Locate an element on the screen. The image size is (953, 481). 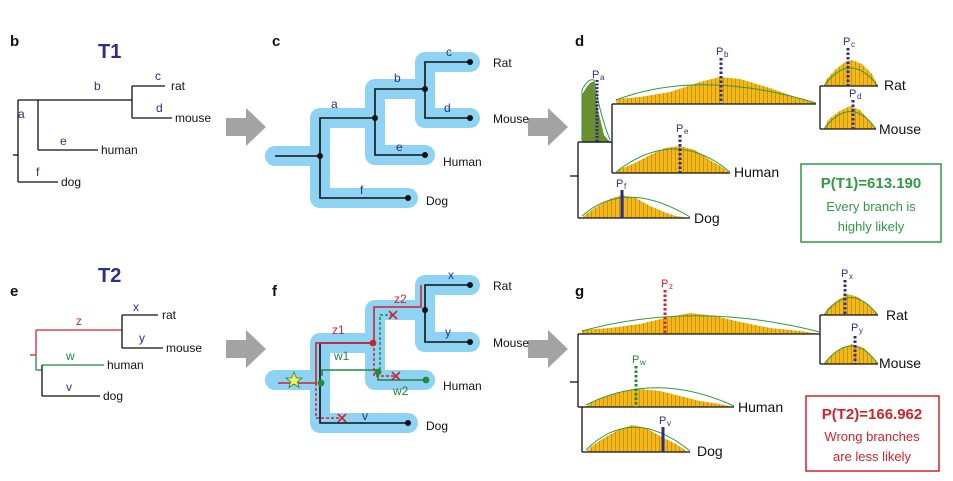
tube-t1-nodes is located at coordinates (395, 130).